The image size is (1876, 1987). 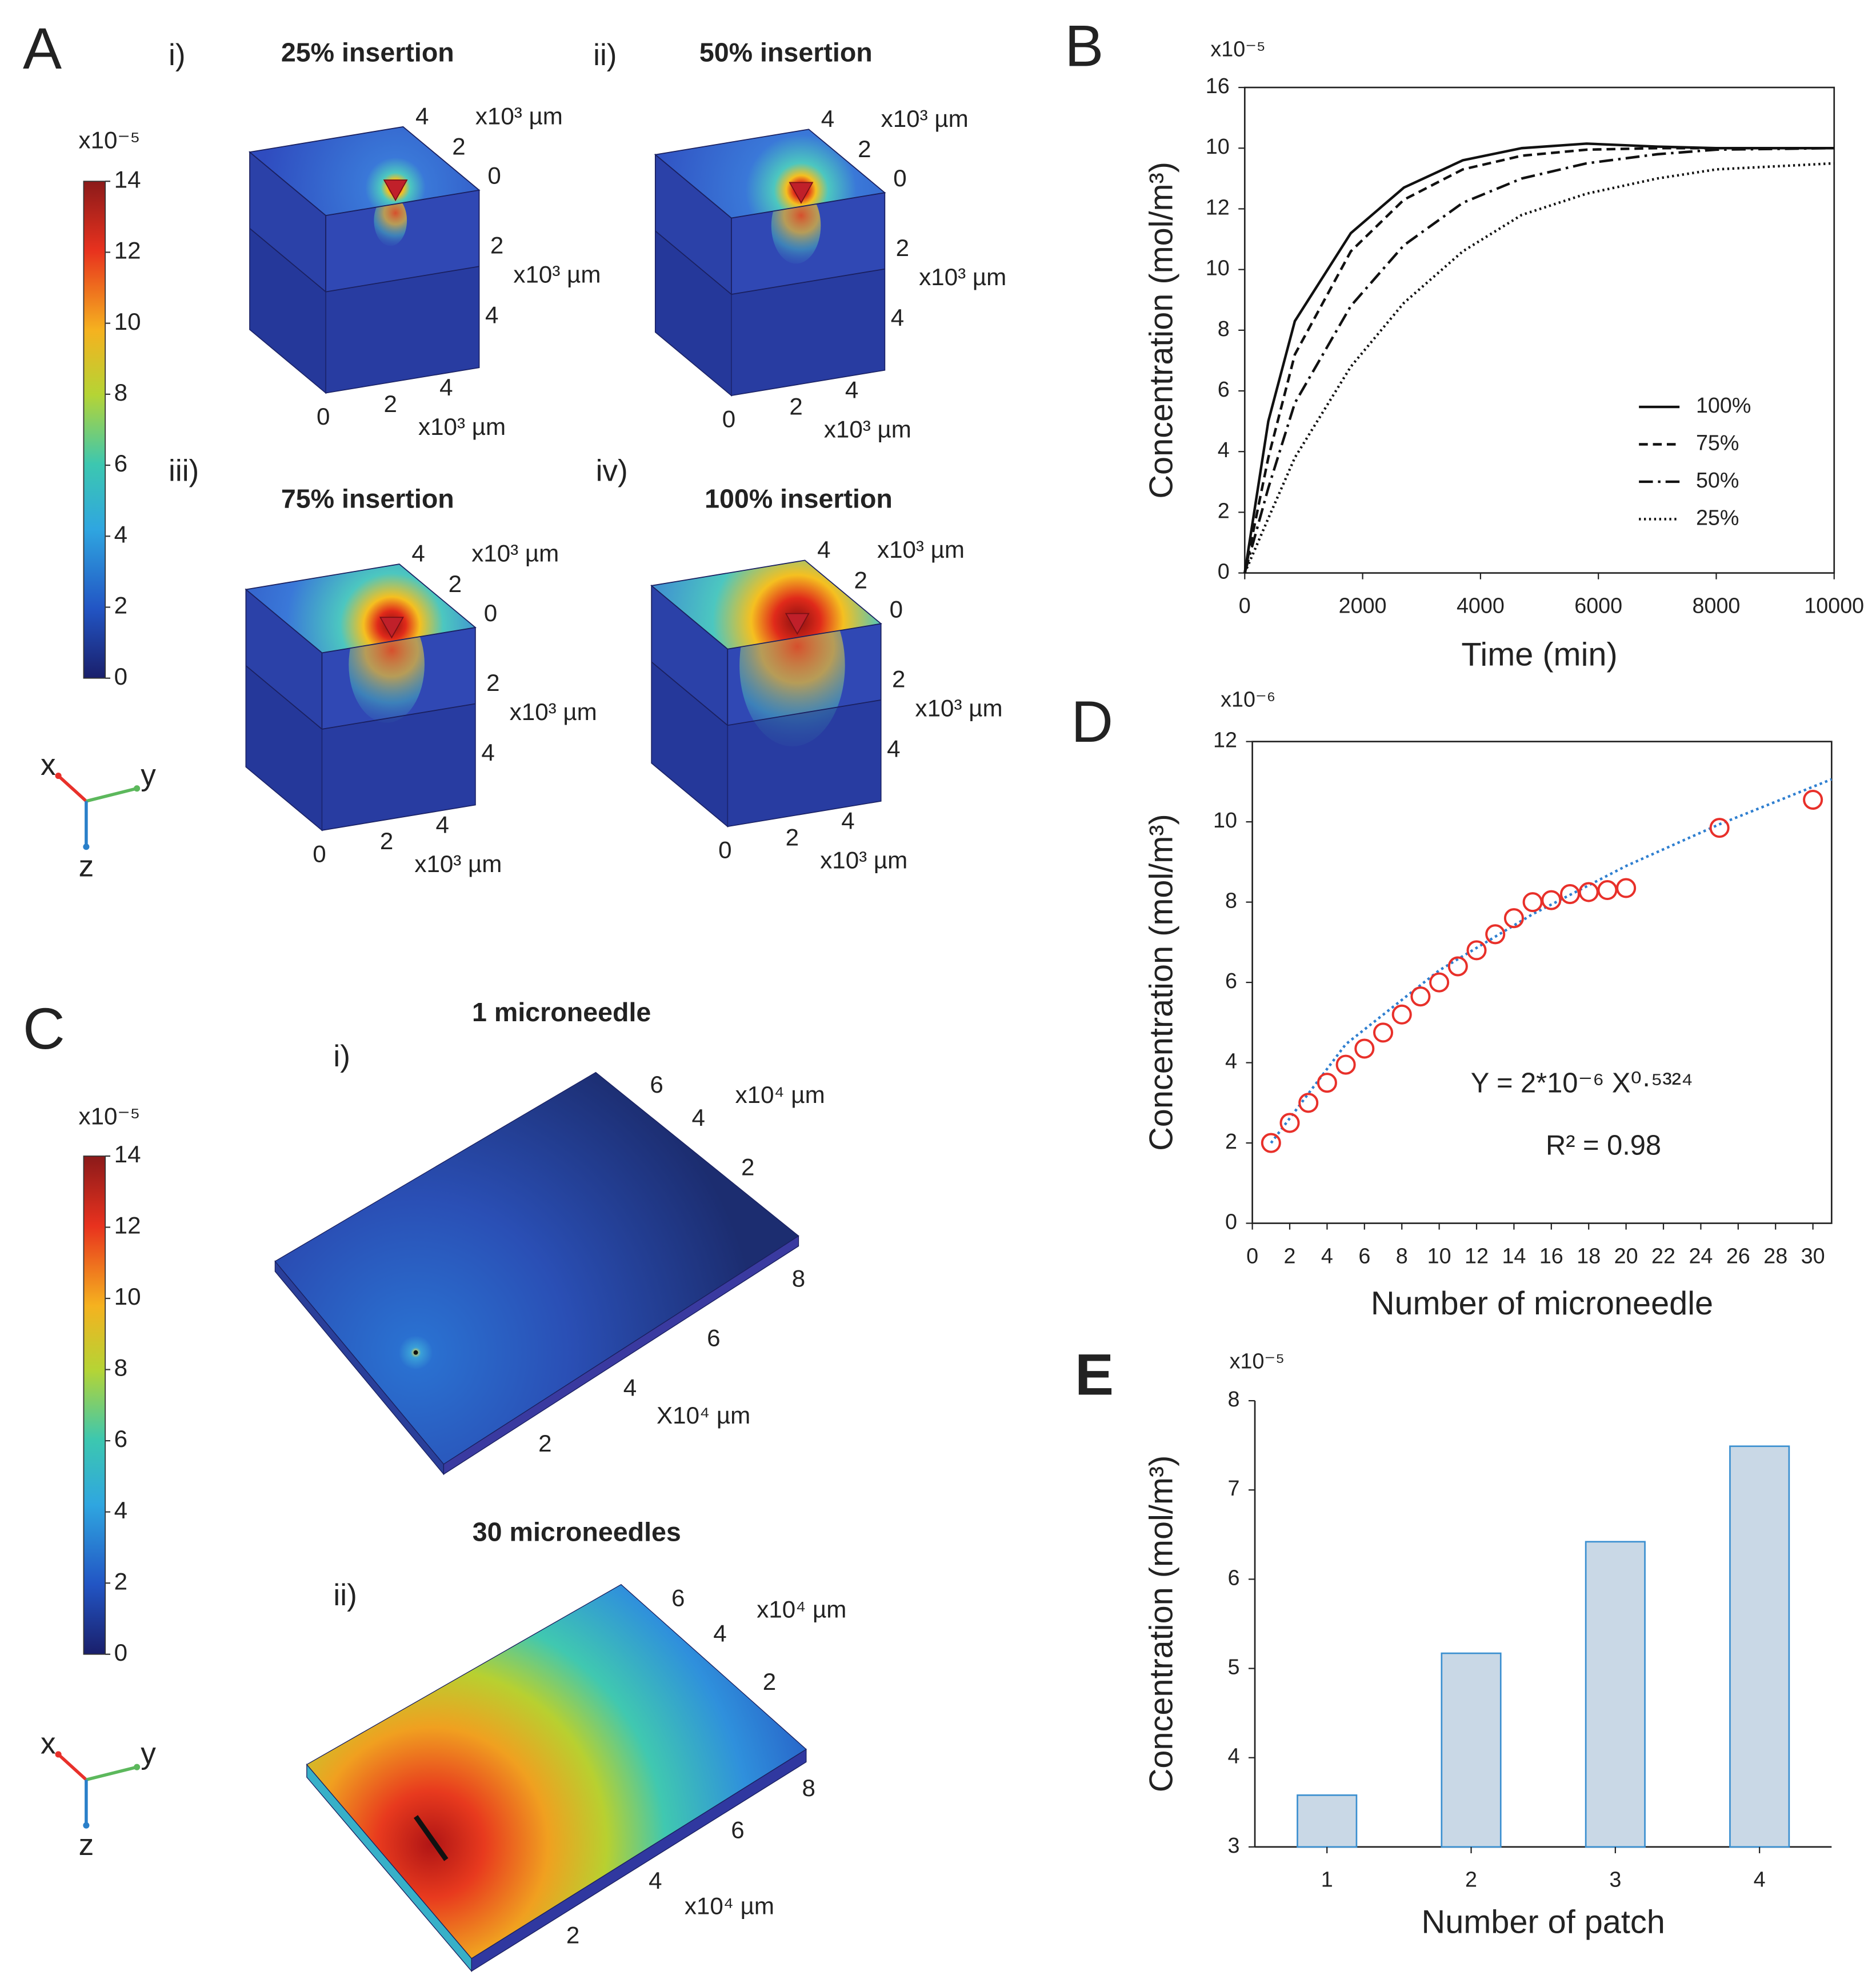 What do you see at coordinates (1225, 820) in the screenshot?
I see `y-tick-label: 10` at bounding box center [1225, 820].